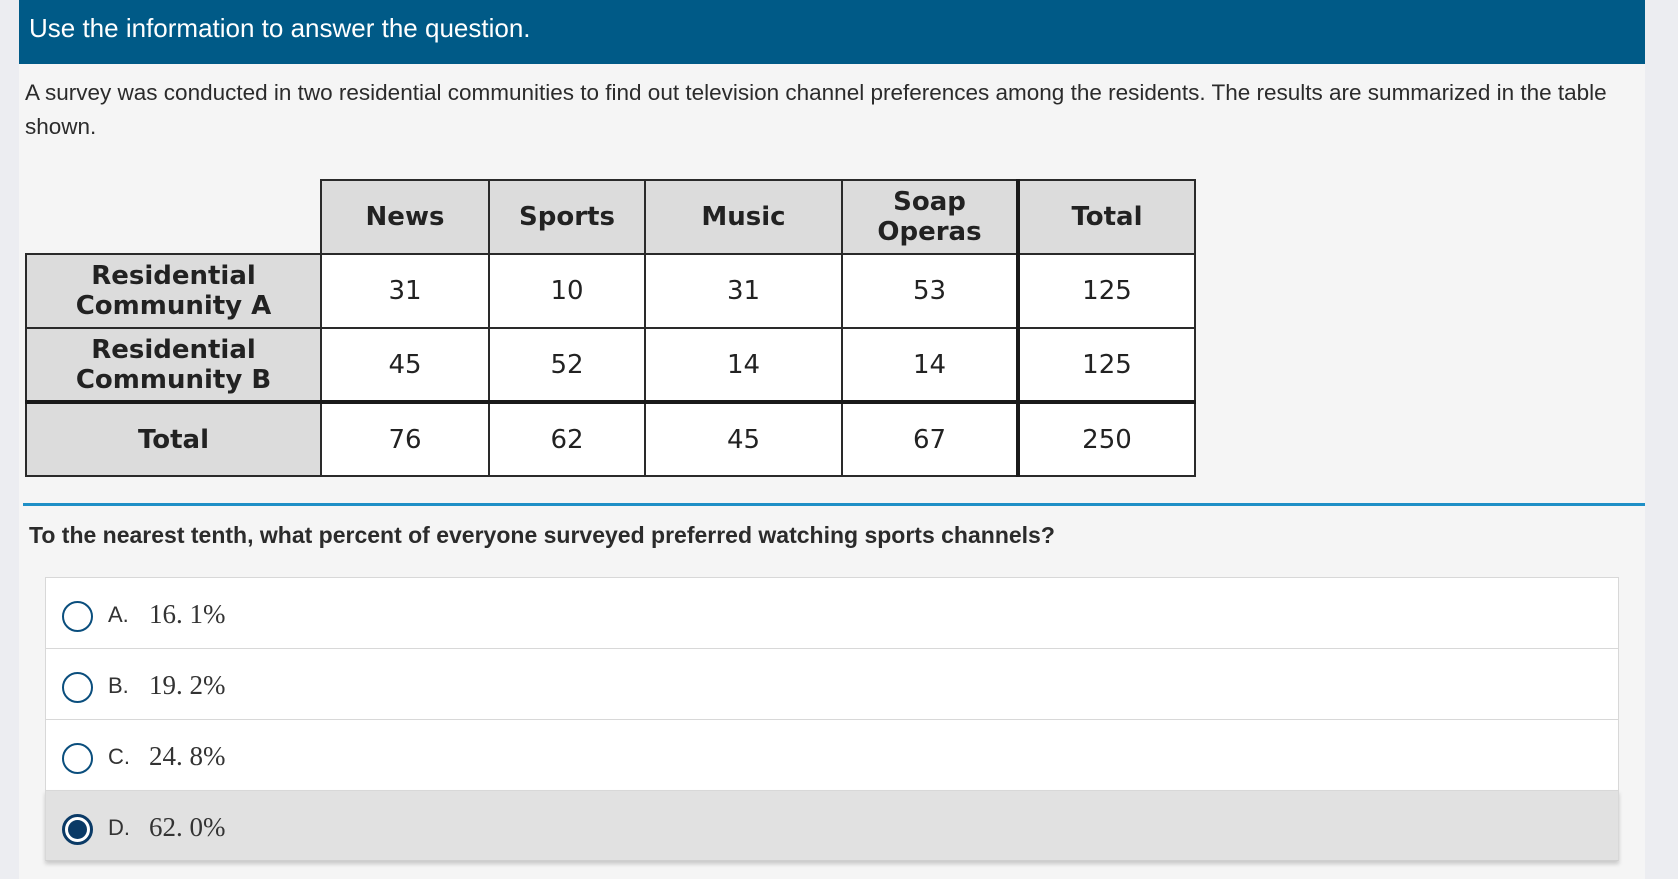  I want to click on choice-letter: D., so click(119, 827).